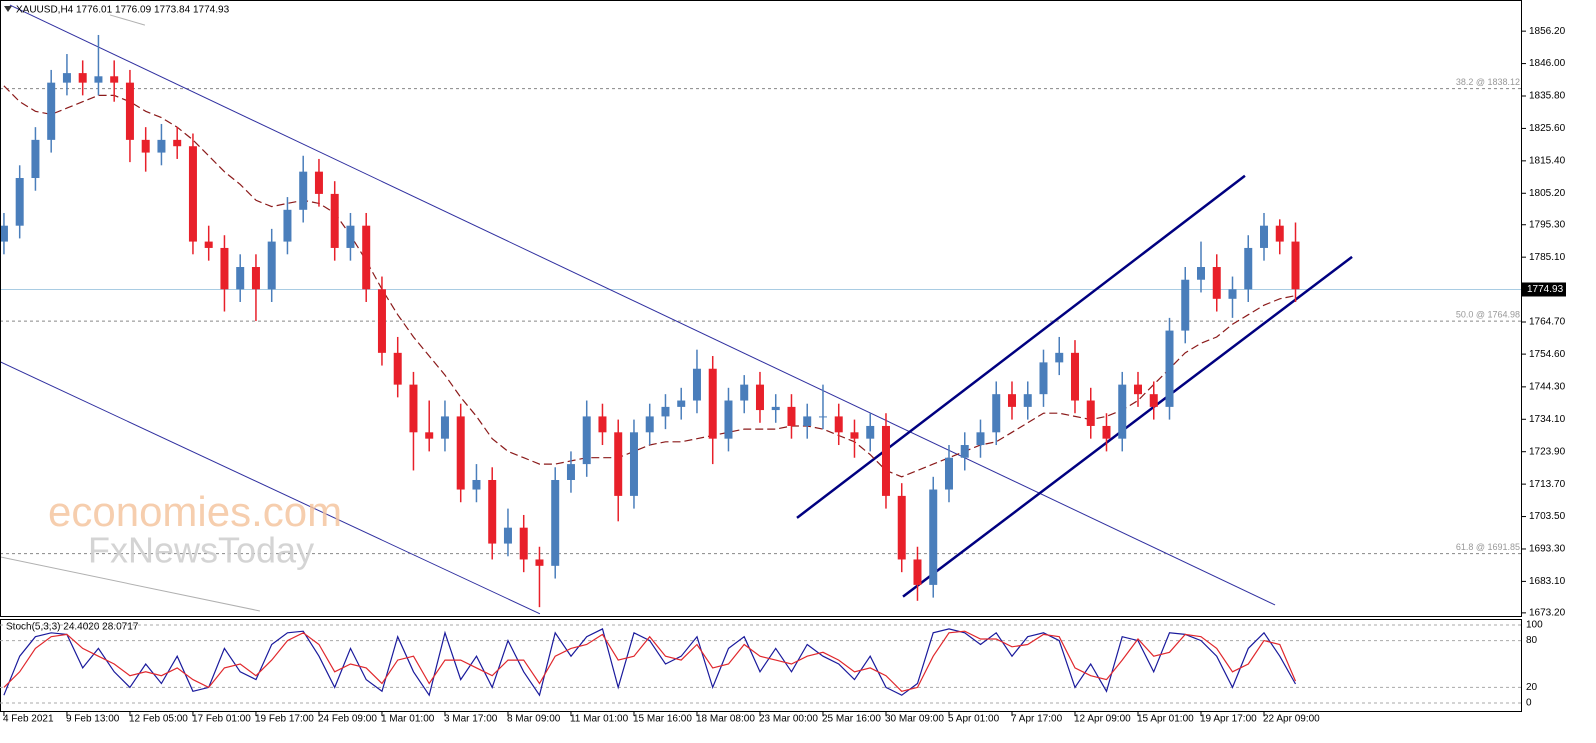 The width and height of the screenshot is (1596, 743). I want to click on watermark: FxNewsToday, so click(201, 550).